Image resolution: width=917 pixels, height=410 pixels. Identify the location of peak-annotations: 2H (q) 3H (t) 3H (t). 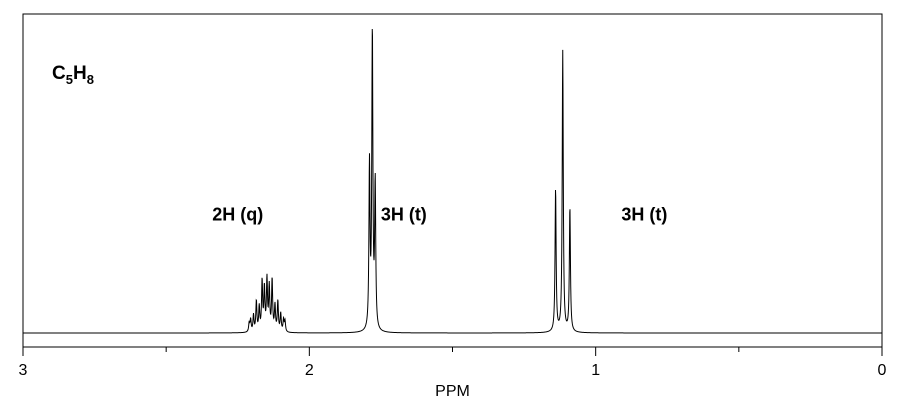
(439, 215).